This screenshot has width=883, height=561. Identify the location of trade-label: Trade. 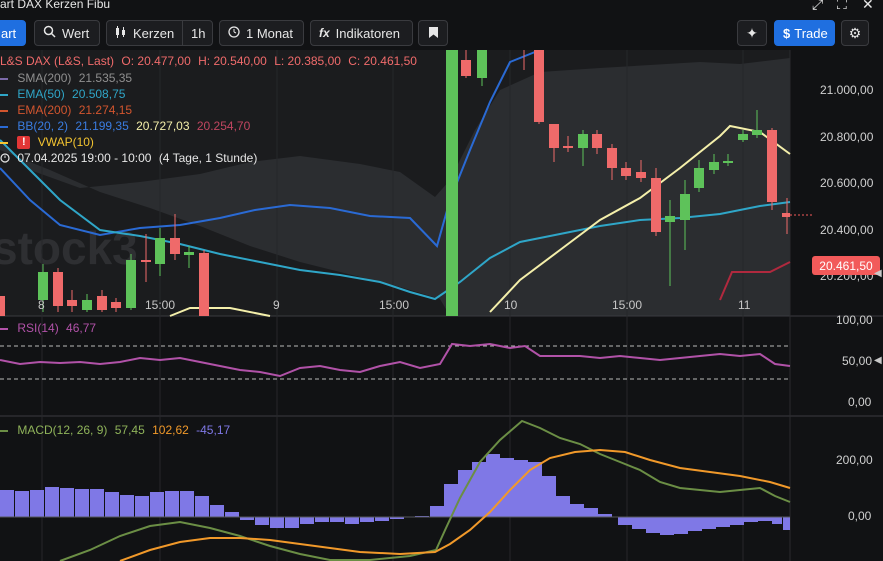
(811, 33).